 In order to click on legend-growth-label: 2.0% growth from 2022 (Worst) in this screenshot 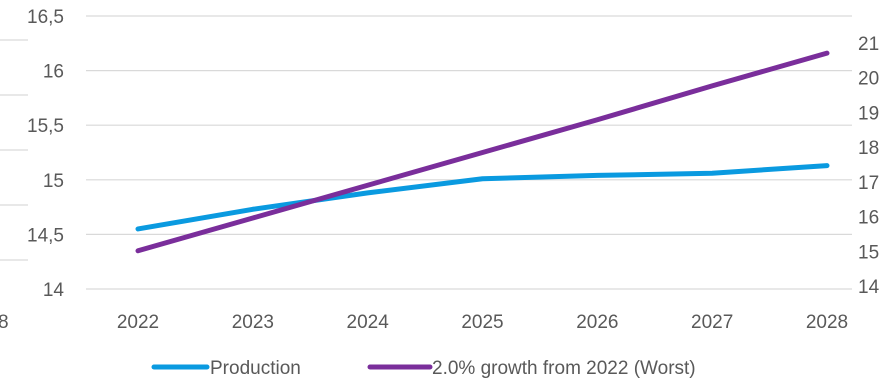, I will do `click(564, 368)`.